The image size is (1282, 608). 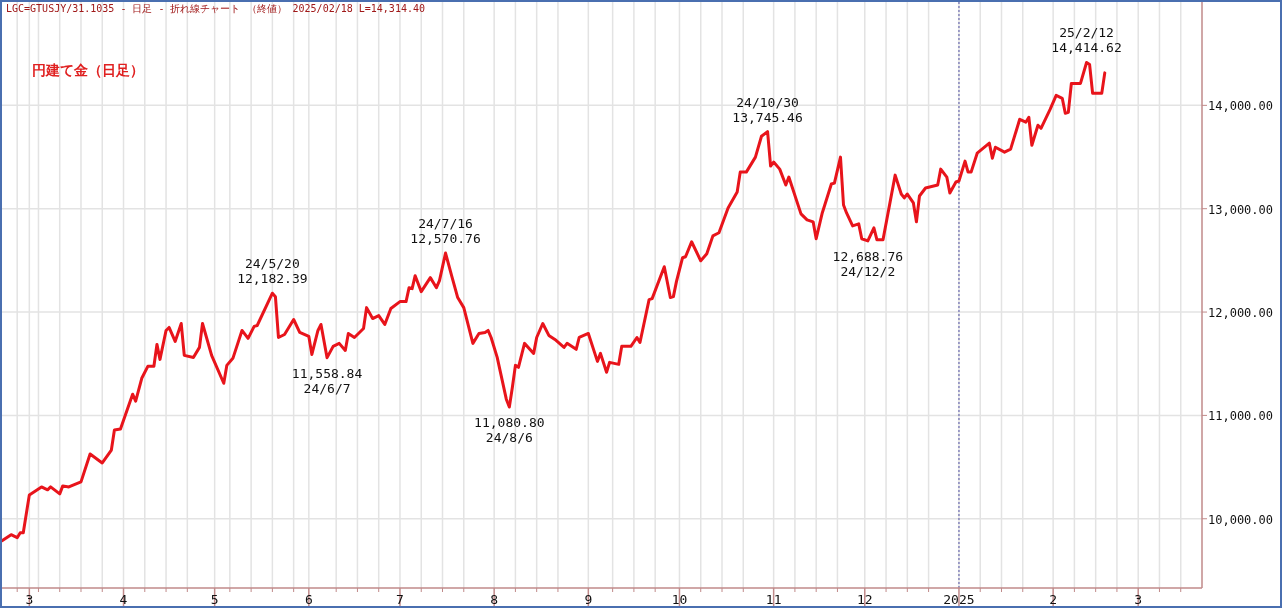 I want to click on annotation: 25/2/12 14,414.62, so click(x=1086, y=40).